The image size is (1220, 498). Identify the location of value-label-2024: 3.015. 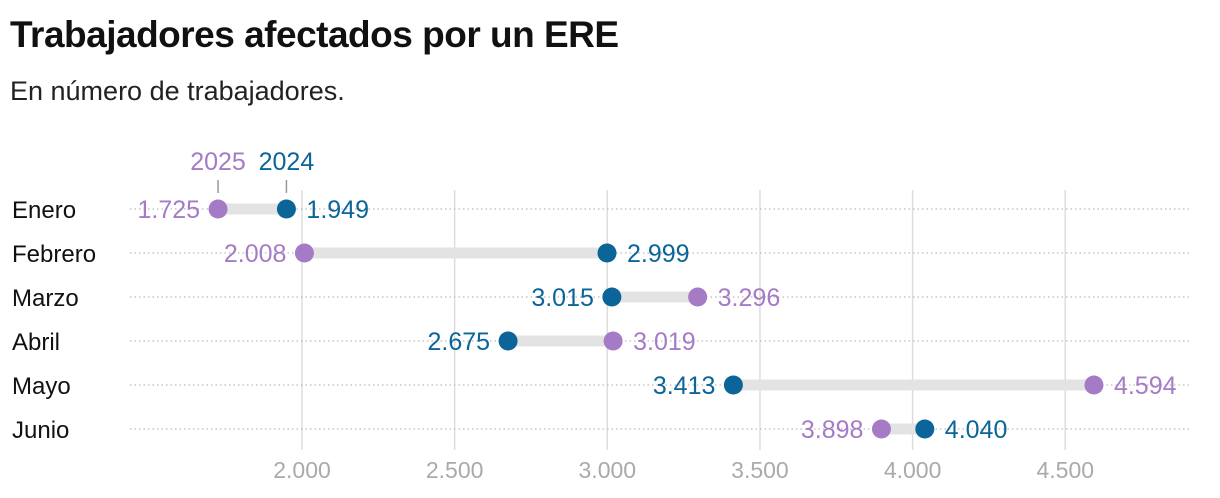
(562, 298).